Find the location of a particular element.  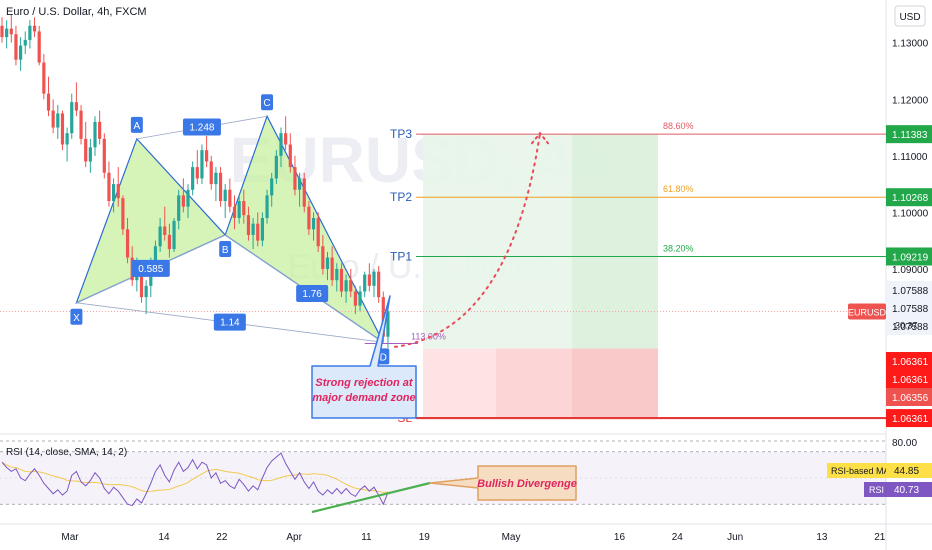

ratio-label-bcd: 1.76 is located at coordinates (312, 294).